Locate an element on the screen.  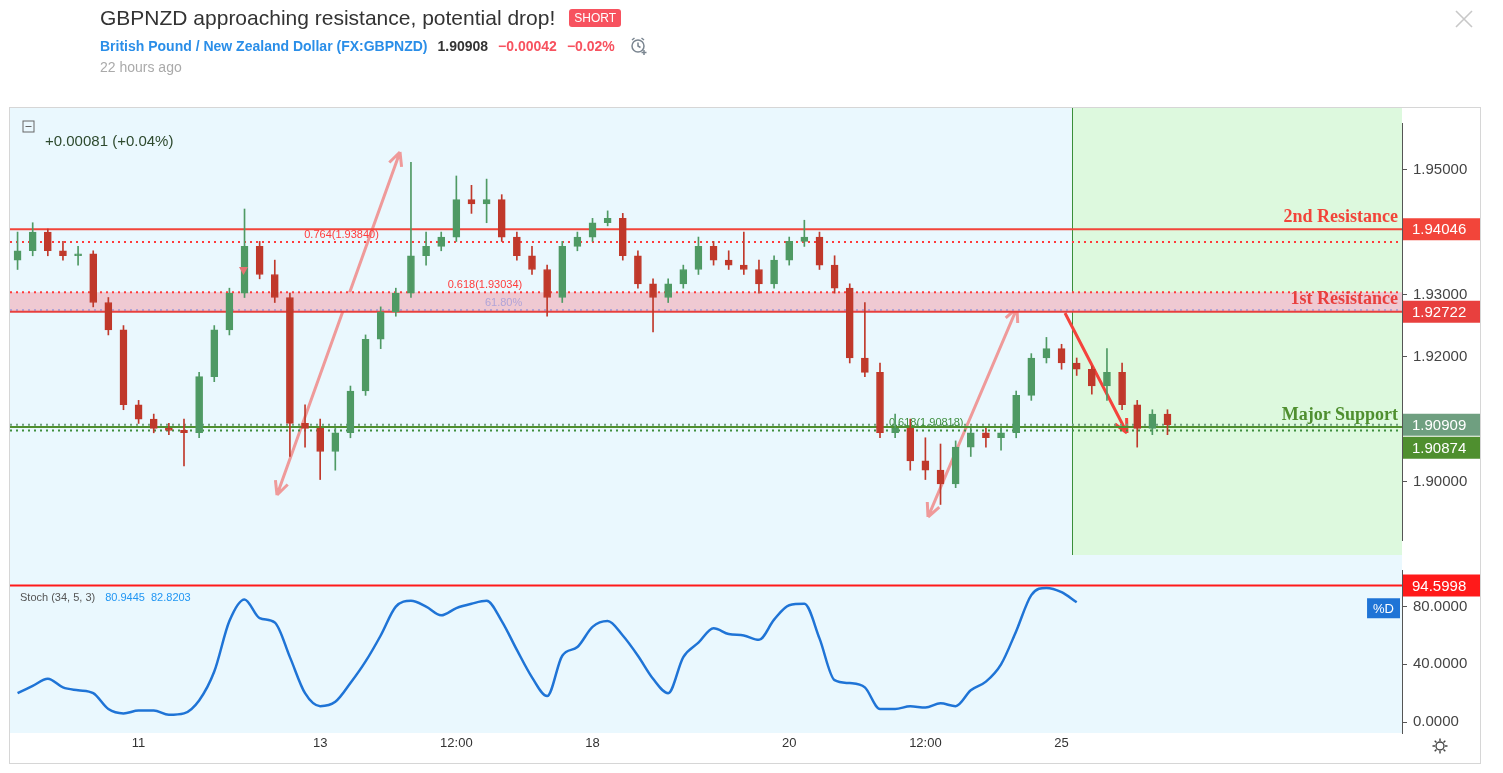
x-tick-label: 20 is located at coordinates (789, 743).